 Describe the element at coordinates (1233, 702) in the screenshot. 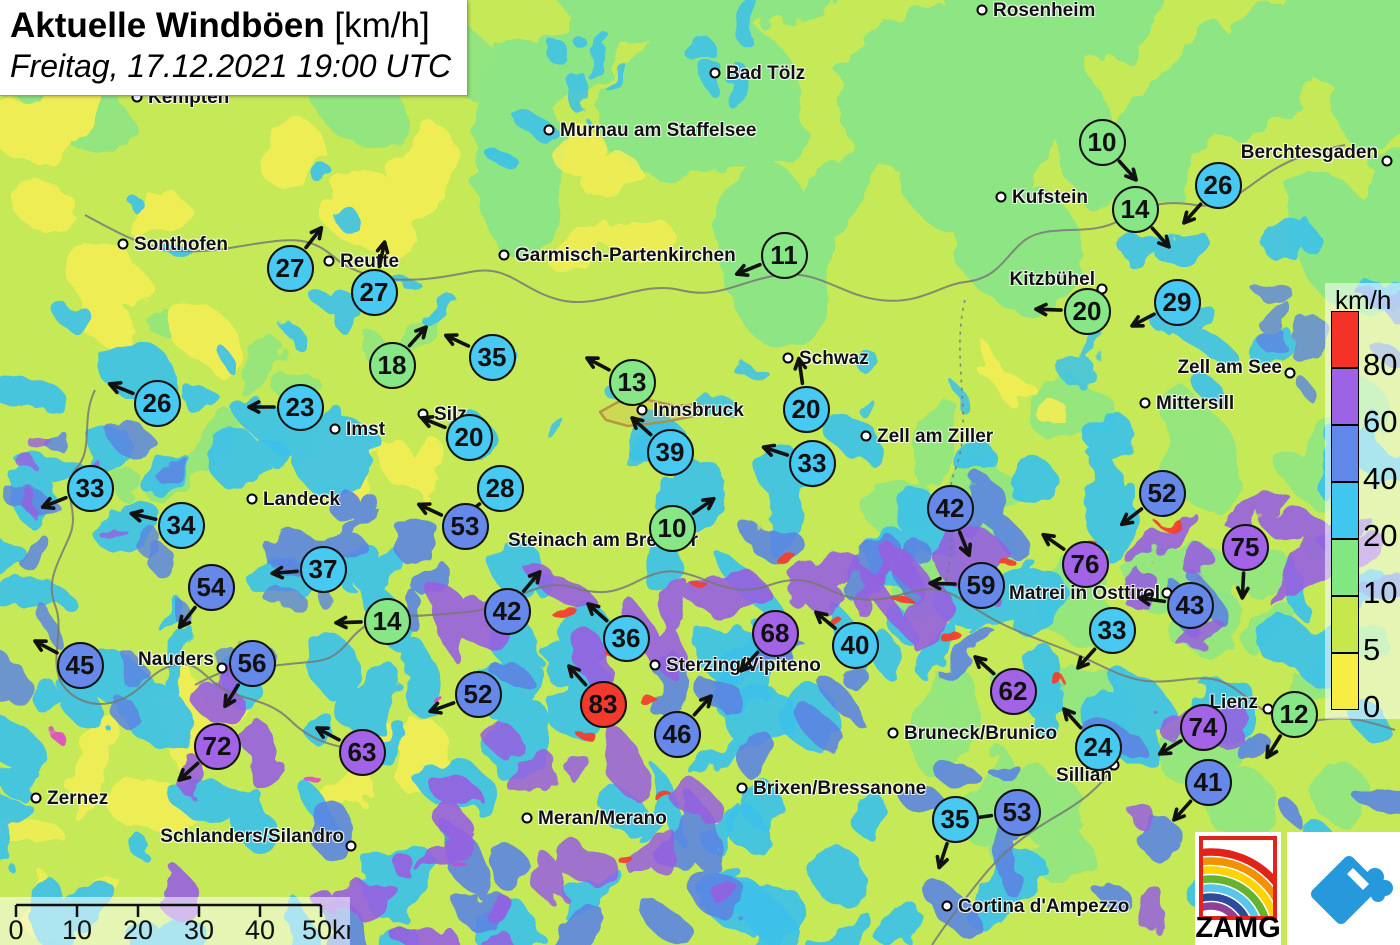

I see `city-label: Lienz` at that location.